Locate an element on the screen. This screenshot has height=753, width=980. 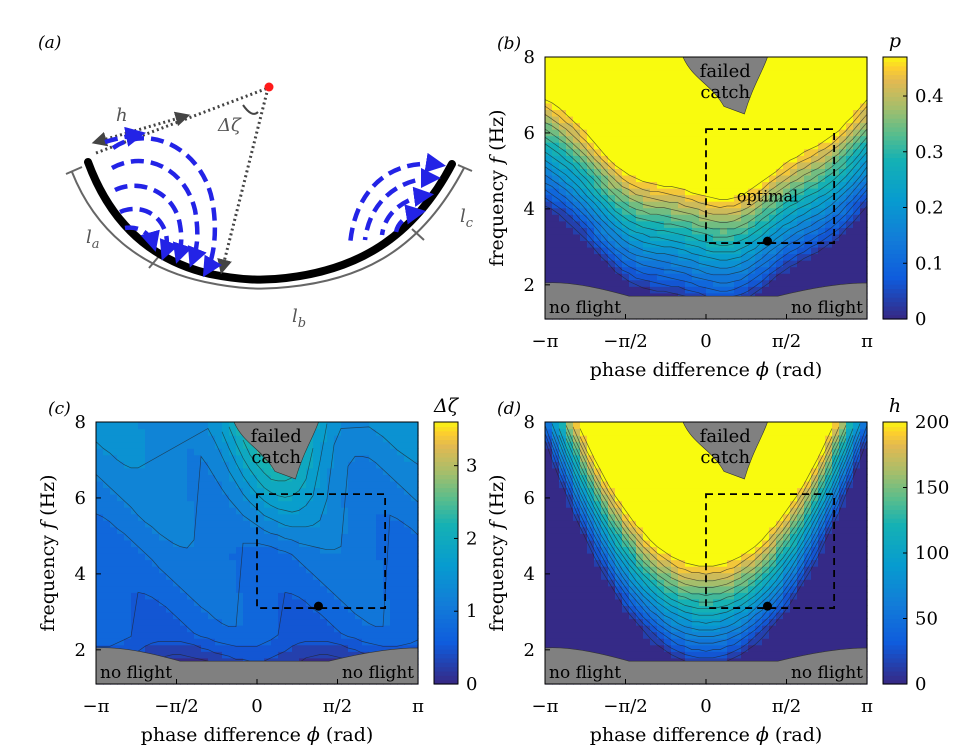
colorbar-tick-label: 0 is located at coordinates (920, 319).